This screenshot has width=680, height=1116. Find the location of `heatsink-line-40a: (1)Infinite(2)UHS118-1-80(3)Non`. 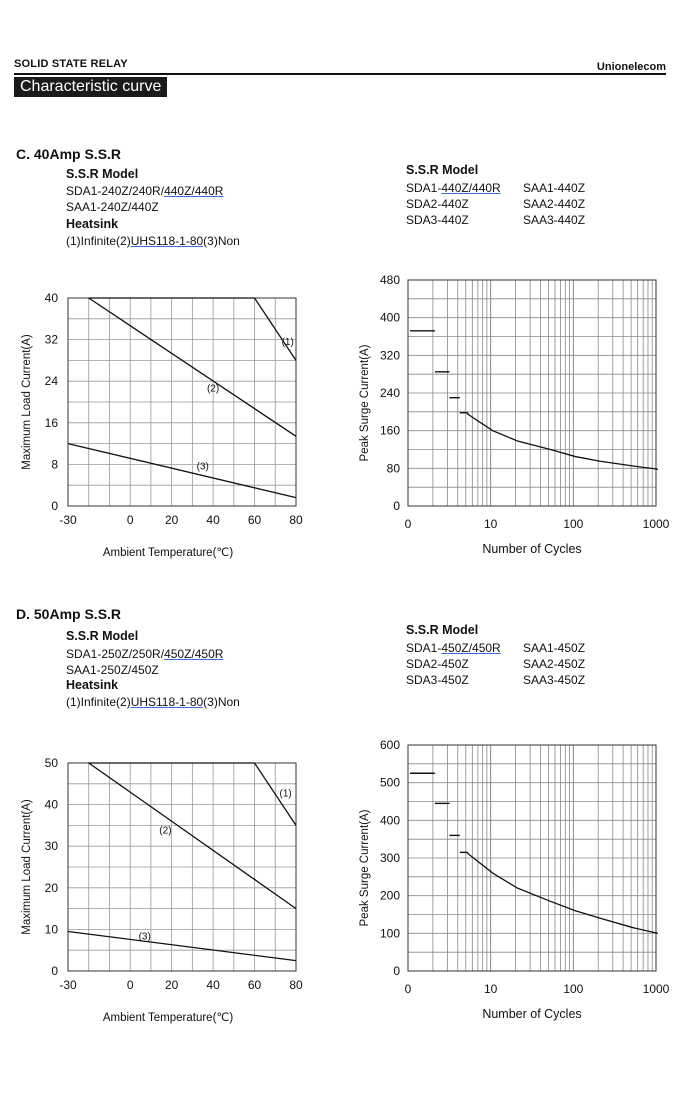

heatsink-line-40a: (1)Infinite(2)UHS118-1-80(3)Non is located at coordinates (153, 241).